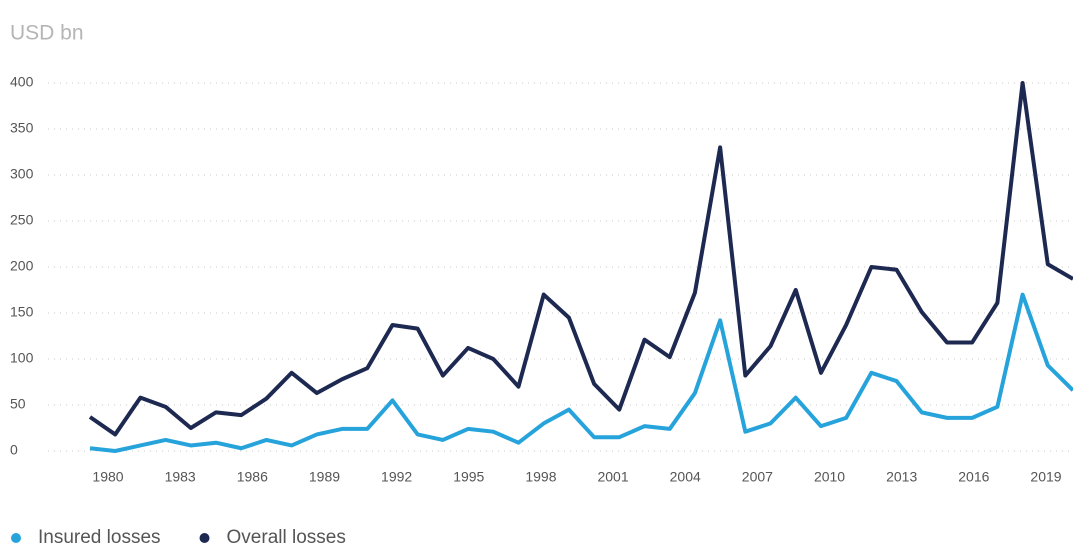 The width and height of the screenshot is (1073, 545). Describe the element at coordinates (22, 312) in the screenshot. I see `y-tick-label: 150` at that location.